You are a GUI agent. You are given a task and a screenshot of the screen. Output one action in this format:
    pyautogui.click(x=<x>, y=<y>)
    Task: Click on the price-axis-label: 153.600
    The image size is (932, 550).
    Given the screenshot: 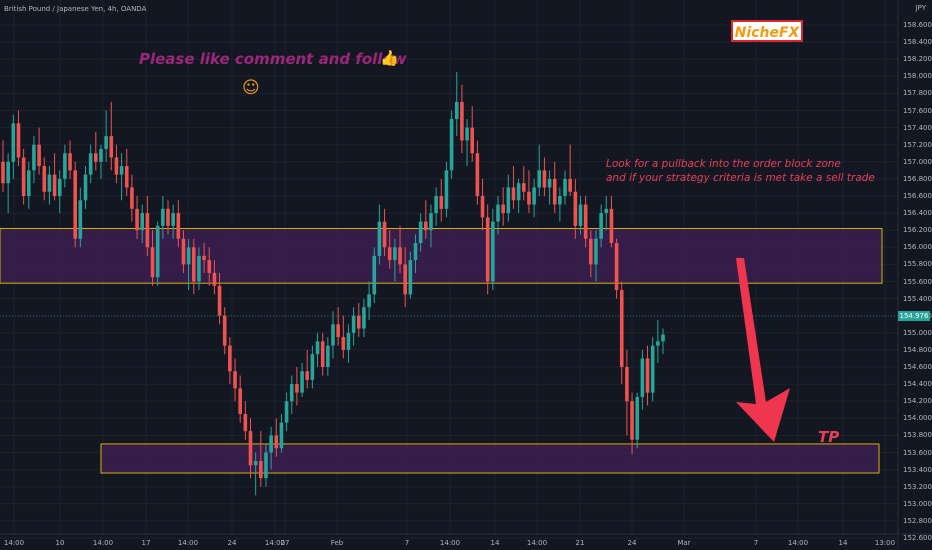 What is the action you would take?
    pyautogui.click(x=917, y=452)
    